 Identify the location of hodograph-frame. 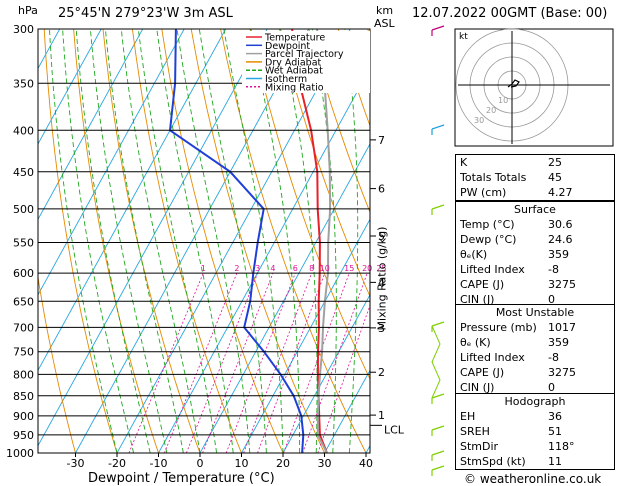
(534, 87).